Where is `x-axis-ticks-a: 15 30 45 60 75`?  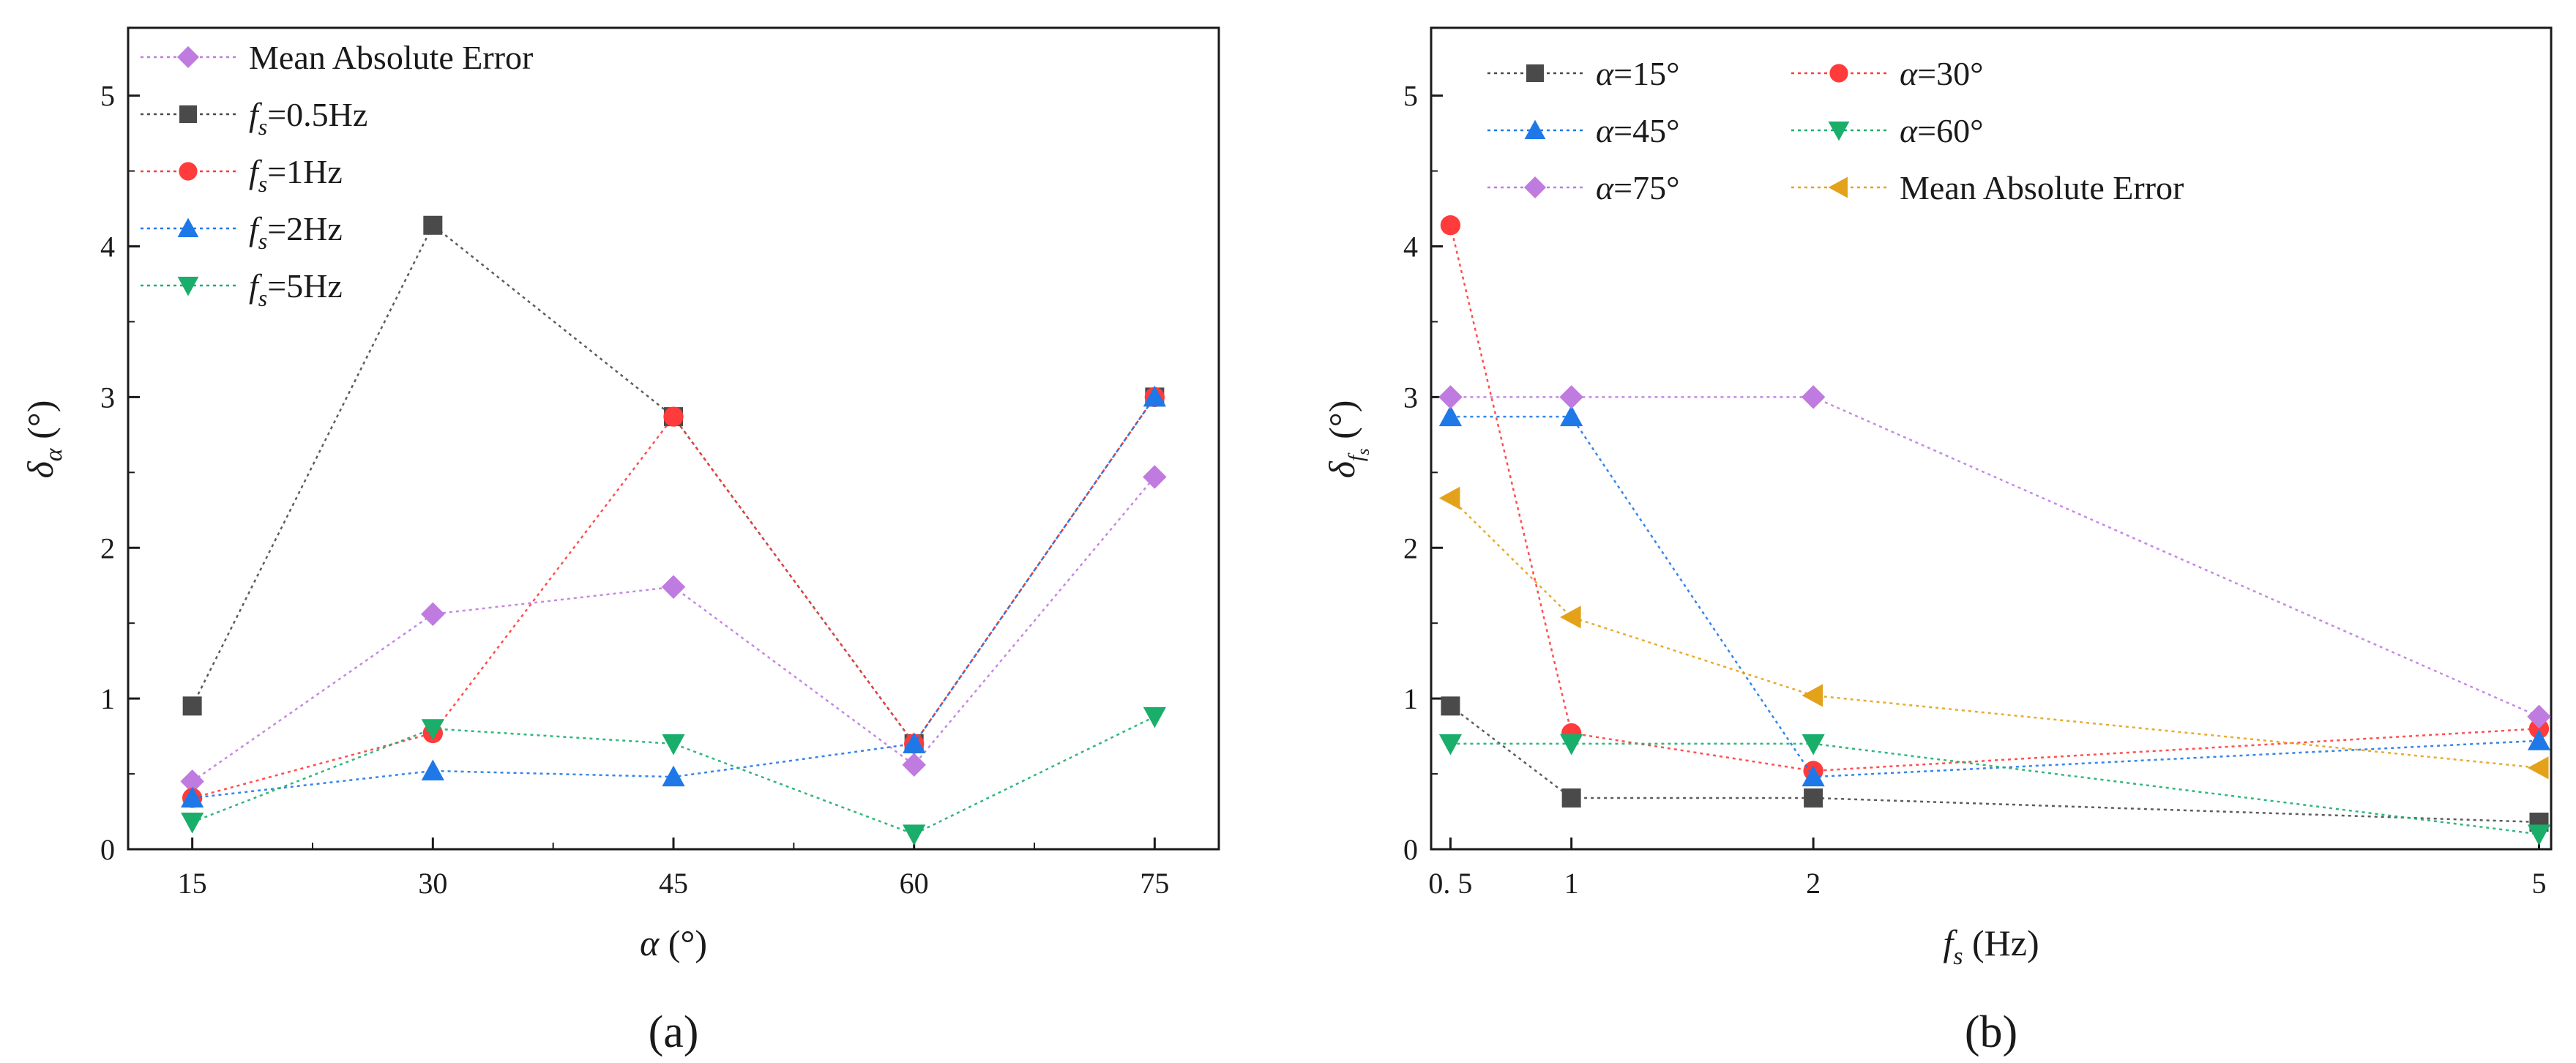
x-axis-ticks-a: 15 30 45 60 75 is located at coordinates (673, 869).